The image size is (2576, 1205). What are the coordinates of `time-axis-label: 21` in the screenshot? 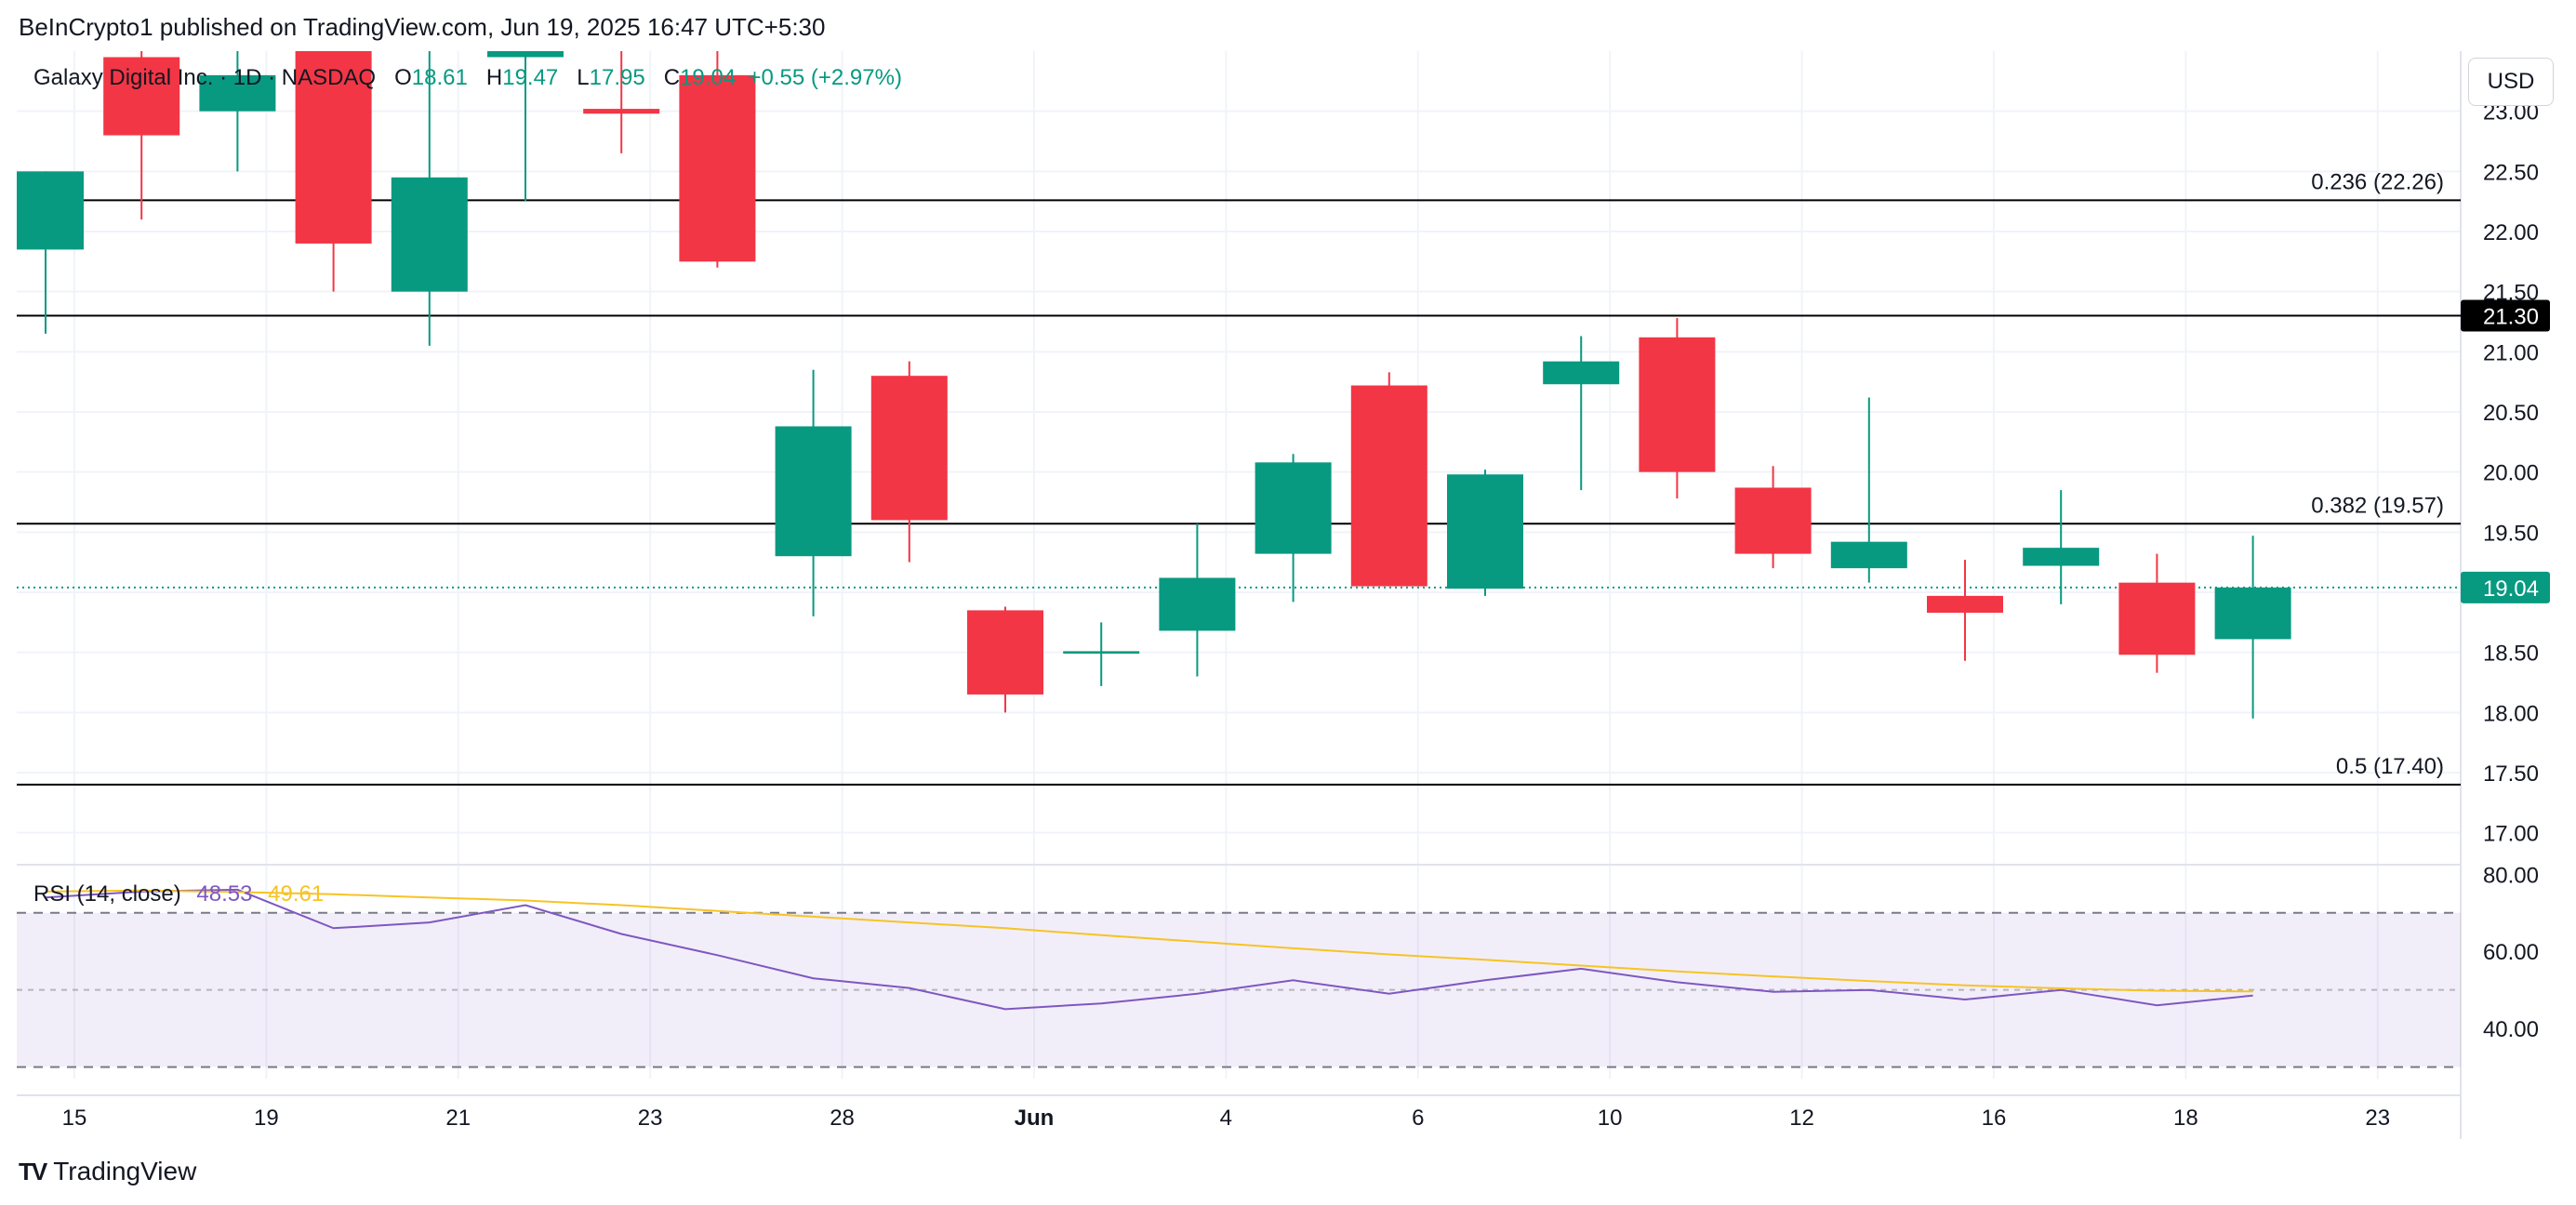 It's located at (458, 1118).